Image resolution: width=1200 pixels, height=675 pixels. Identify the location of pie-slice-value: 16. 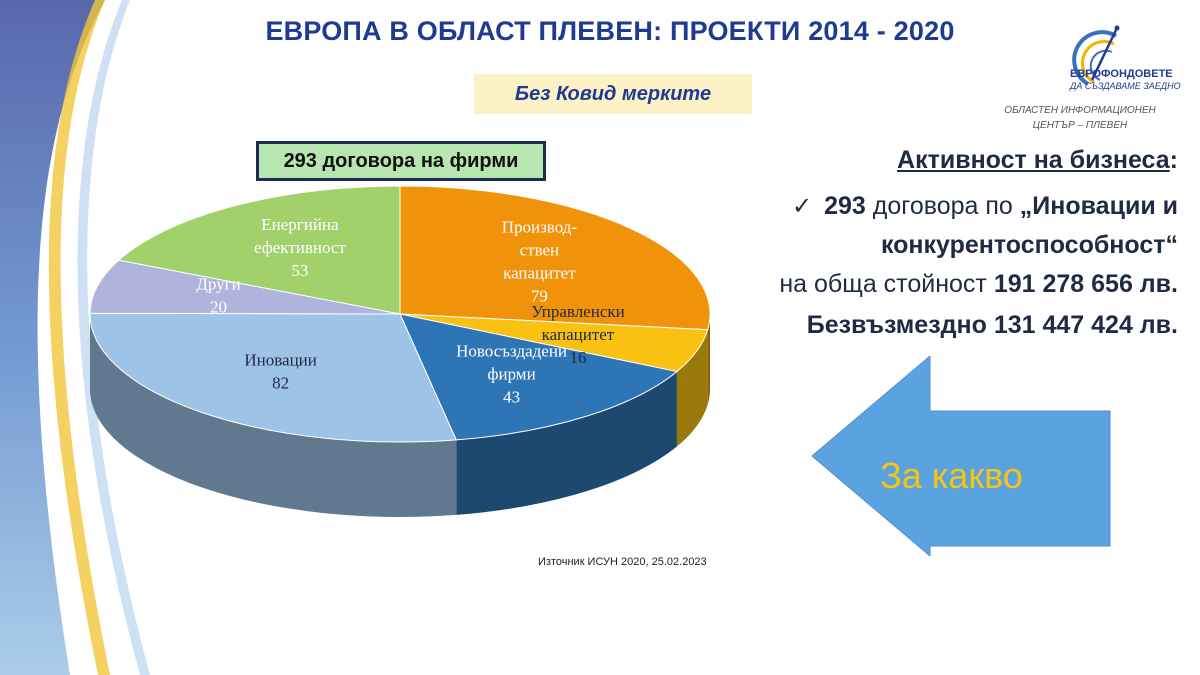
(577, 357).